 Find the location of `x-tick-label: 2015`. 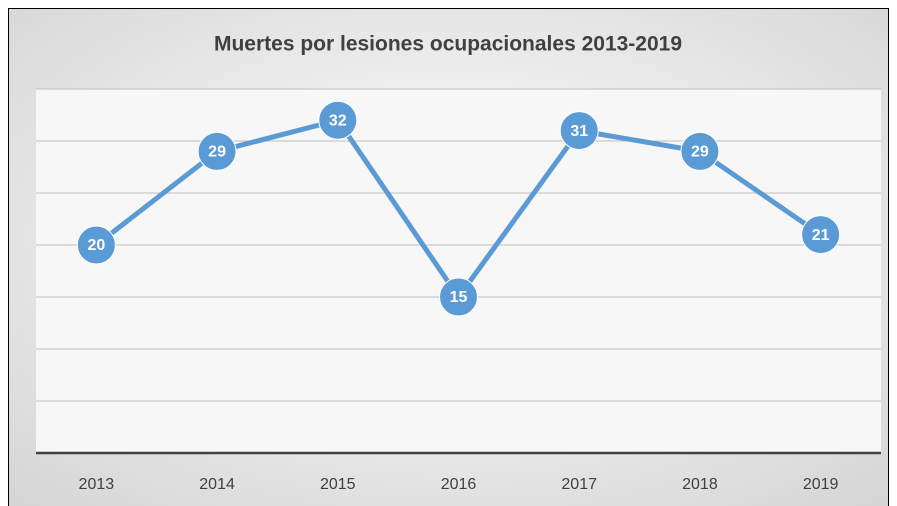

x-tick-label: 2015 is located at coordinates (338, 484).